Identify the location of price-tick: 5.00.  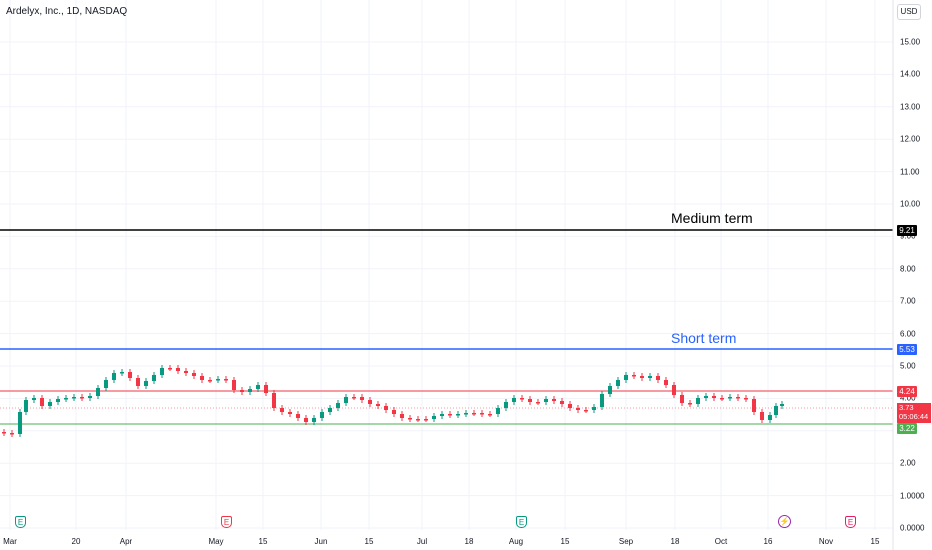
(908, 366).